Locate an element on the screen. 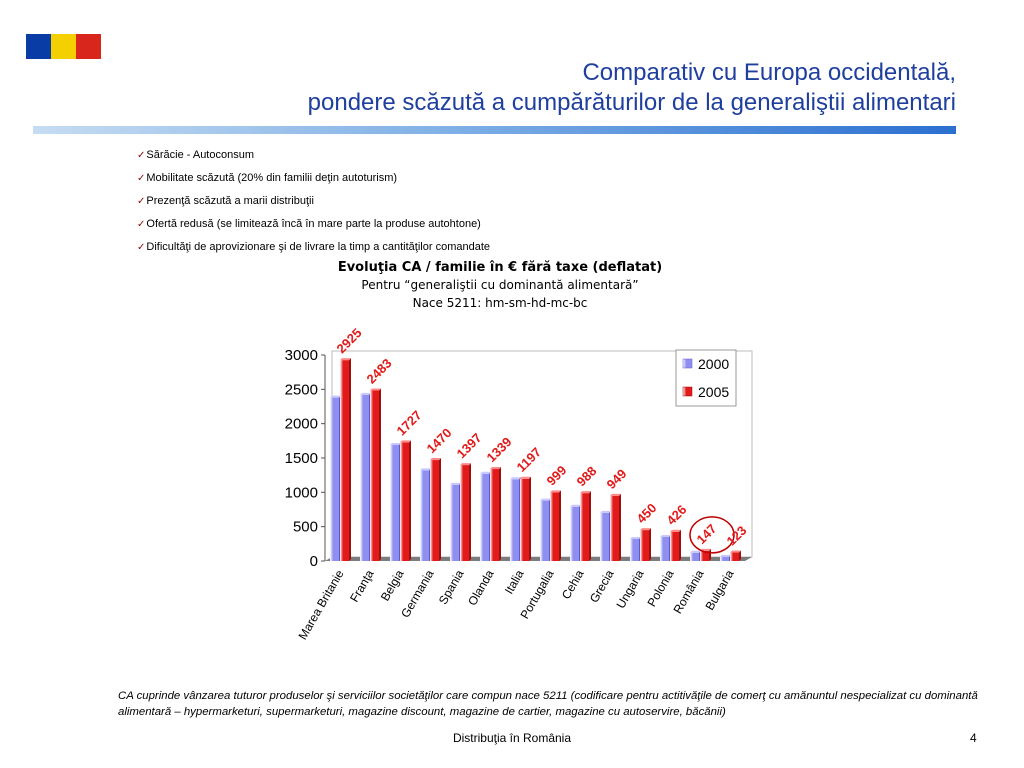  category-label: Ungaria is located at coordinates (629, 589).